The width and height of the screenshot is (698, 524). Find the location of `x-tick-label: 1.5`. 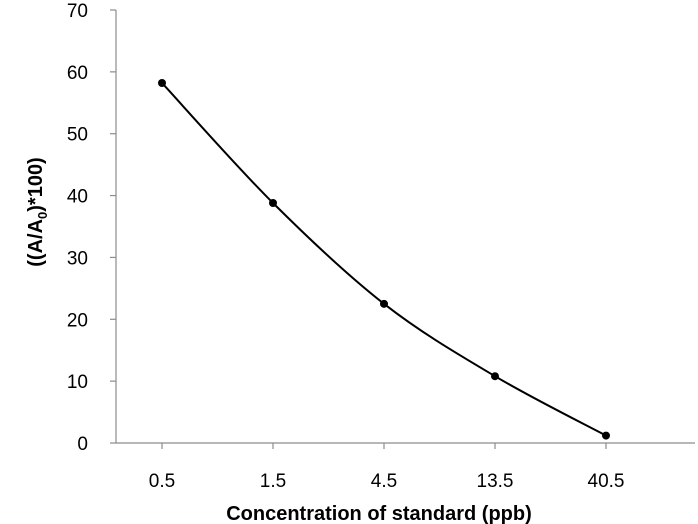

x-tick-label: 1.5 is located at coordinates (273, 481).